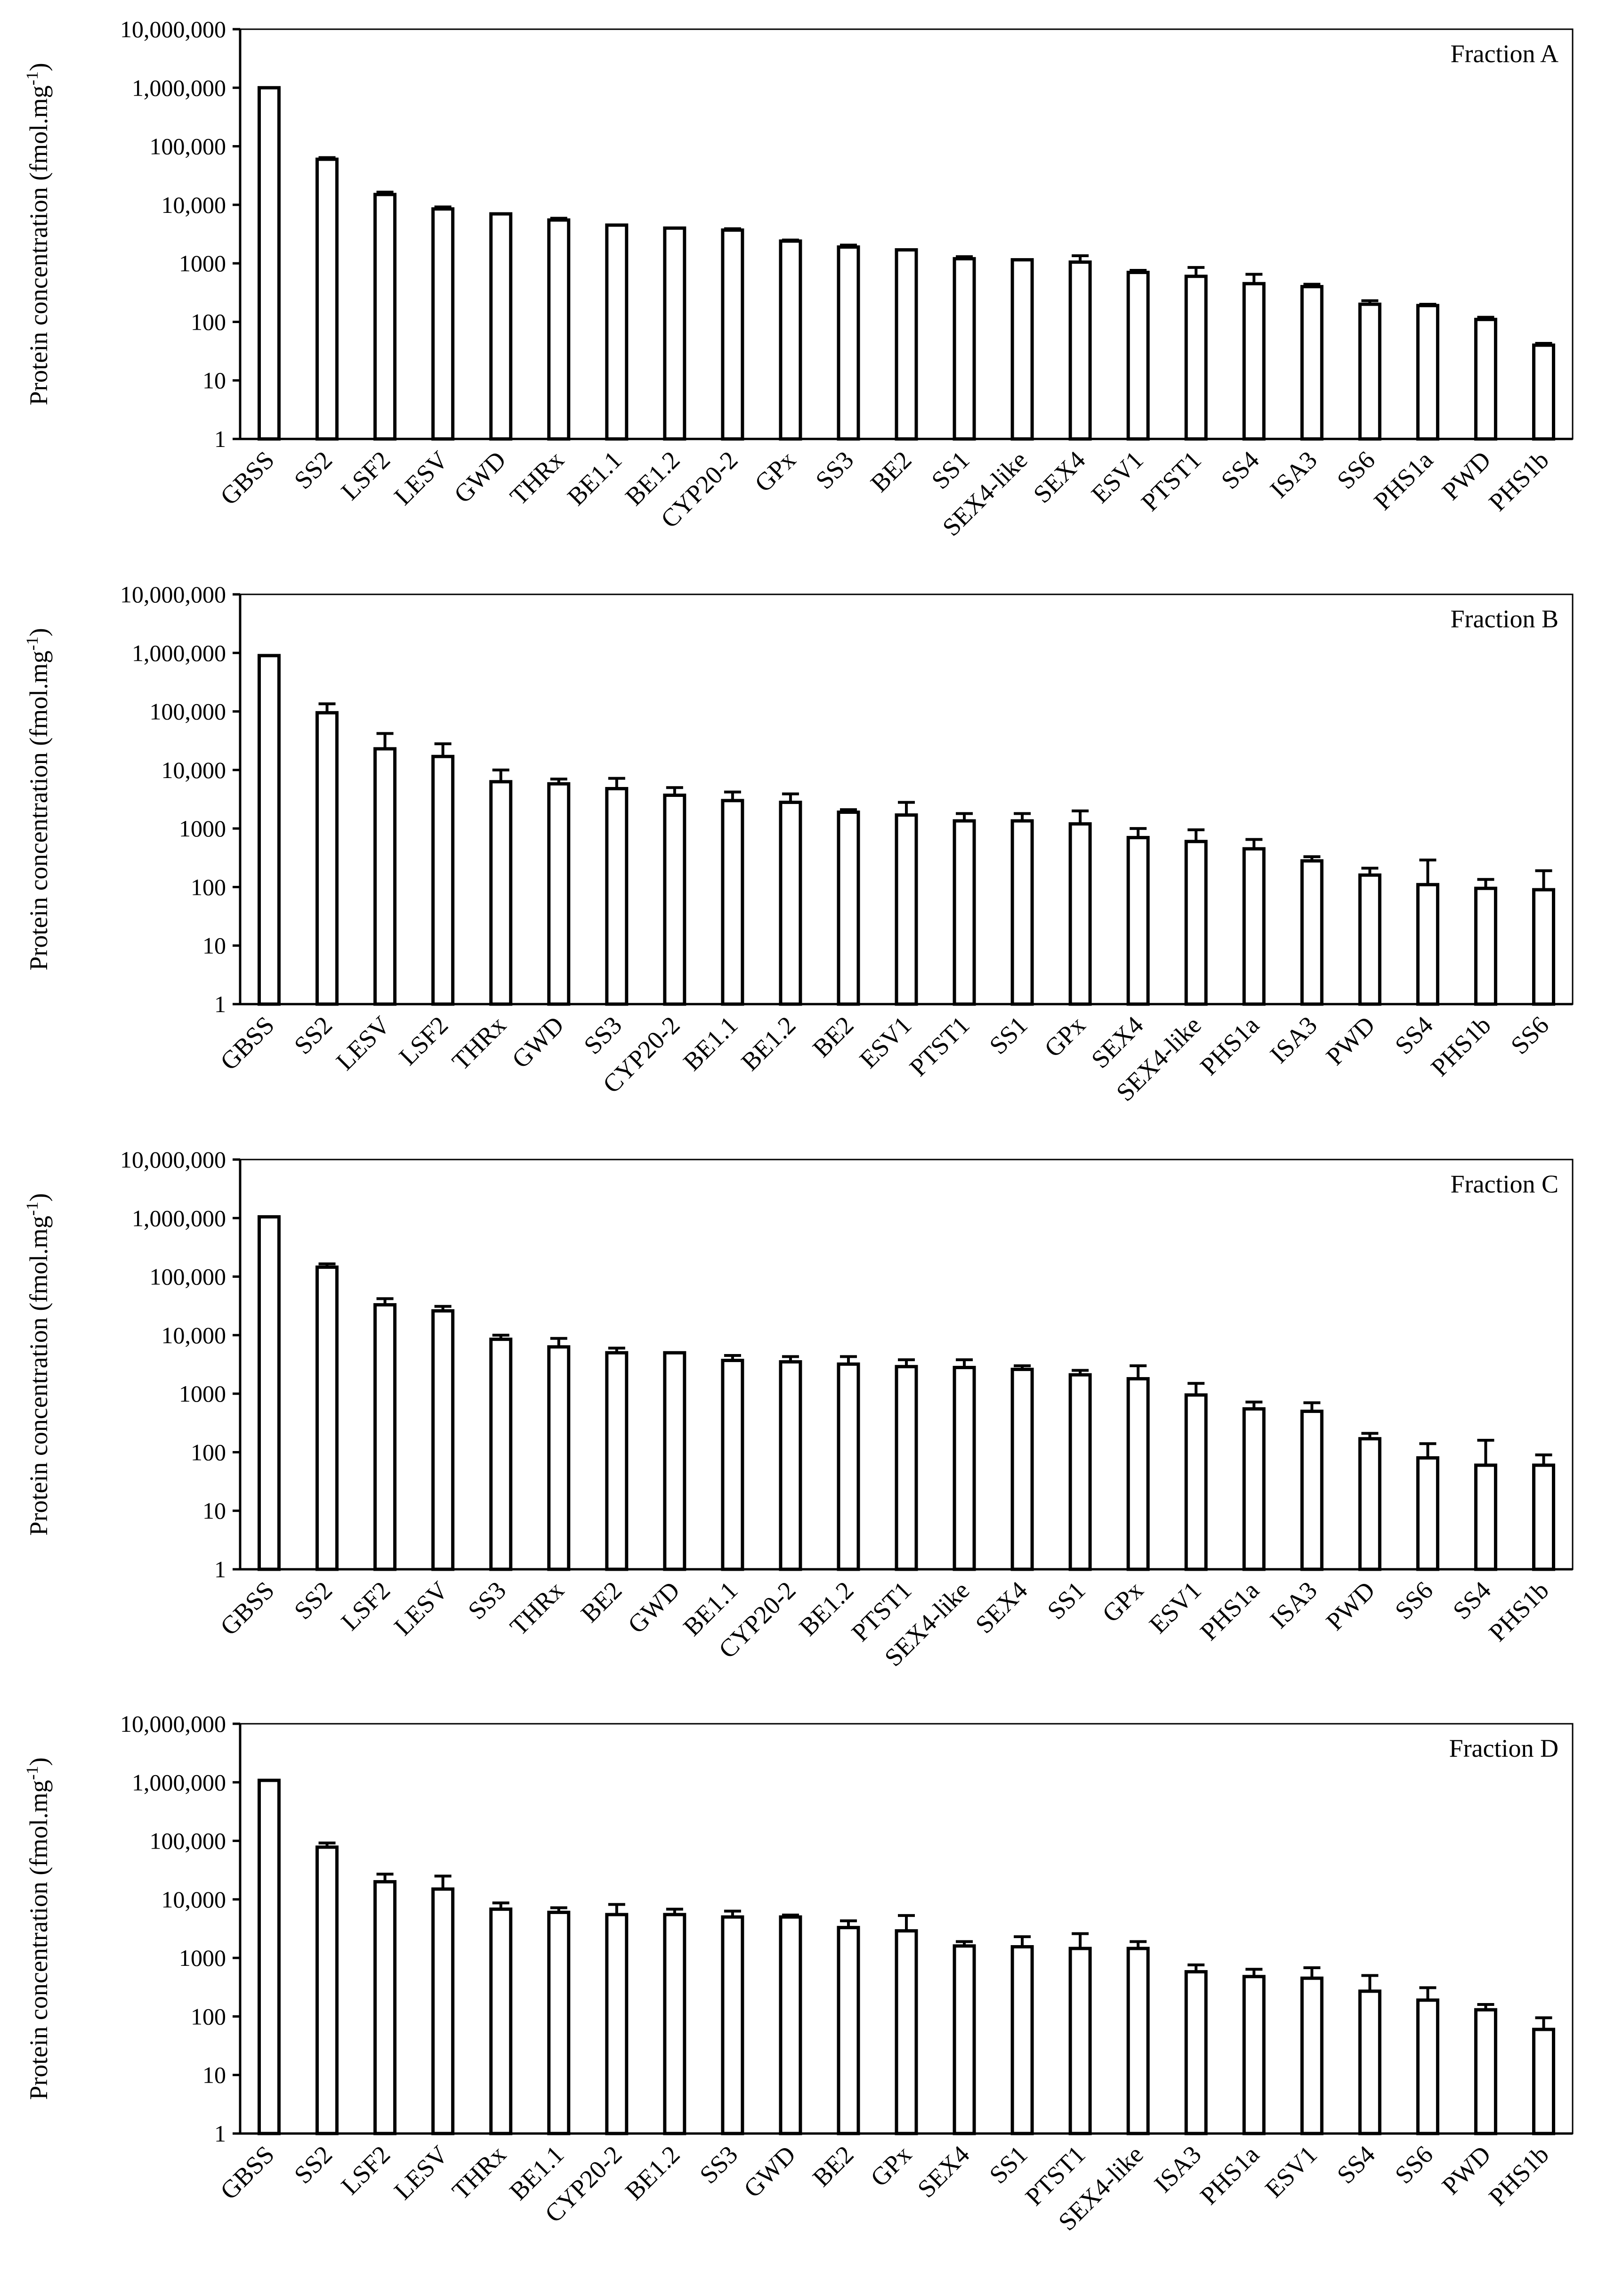  Describe the element at coordinates (1485, 2072) in the screenshot. I see `bar-pwd` at that location.